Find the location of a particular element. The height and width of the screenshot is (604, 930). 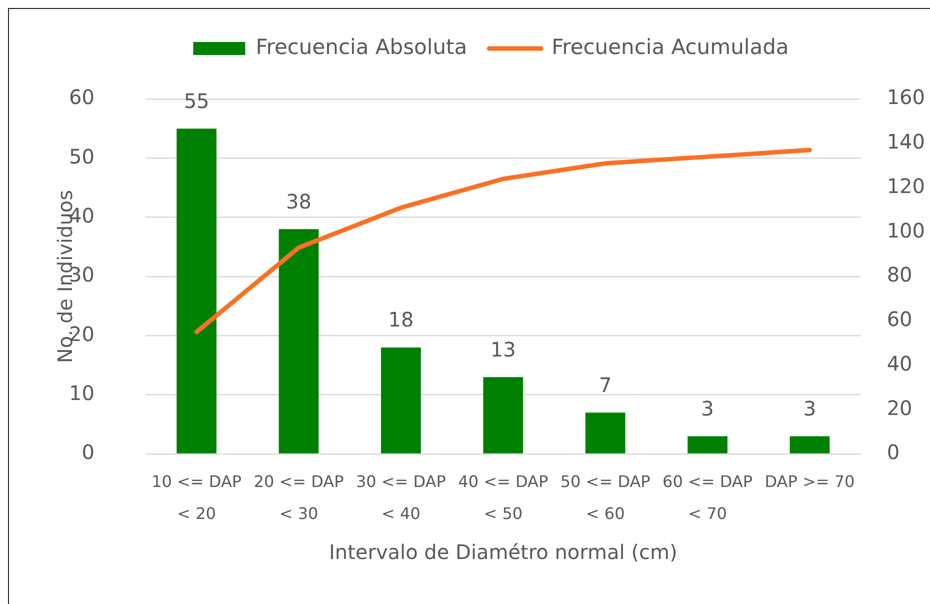

data-label: 55 is located at coordinates (197, 100).